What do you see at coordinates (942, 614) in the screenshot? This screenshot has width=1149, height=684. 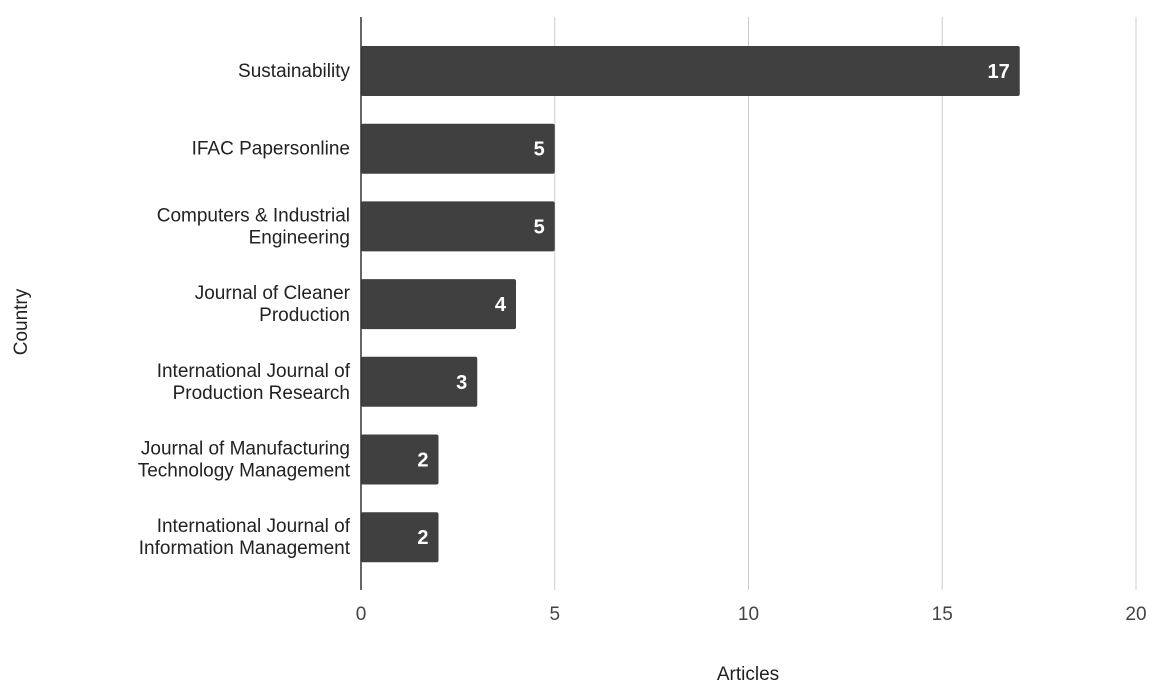 I see `x-tick-label: 15` at bounding box center [942, 614].